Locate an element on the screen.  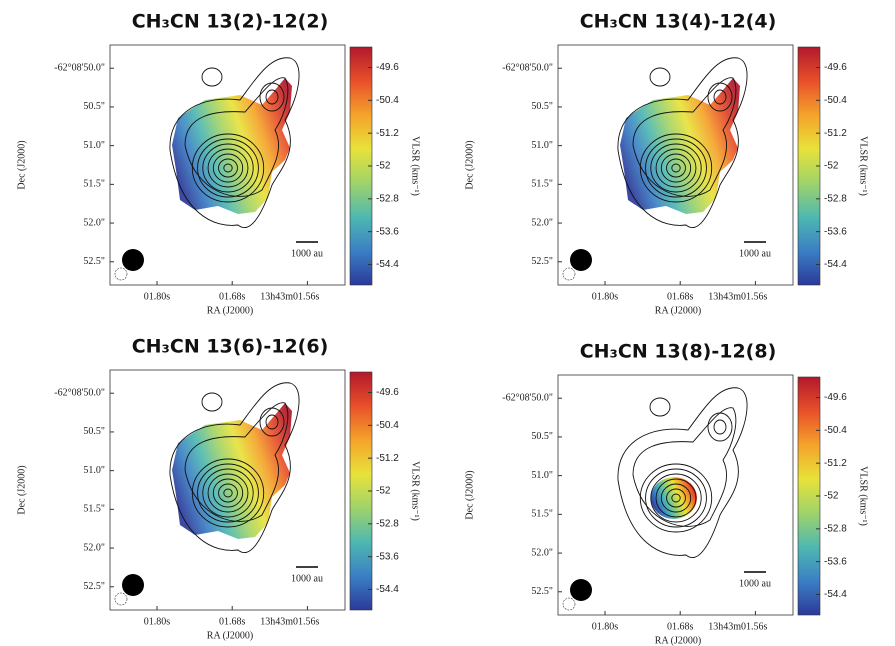
panel-title: CH₃CN 13(6)-12(6) is located at coordinates (230, 347).